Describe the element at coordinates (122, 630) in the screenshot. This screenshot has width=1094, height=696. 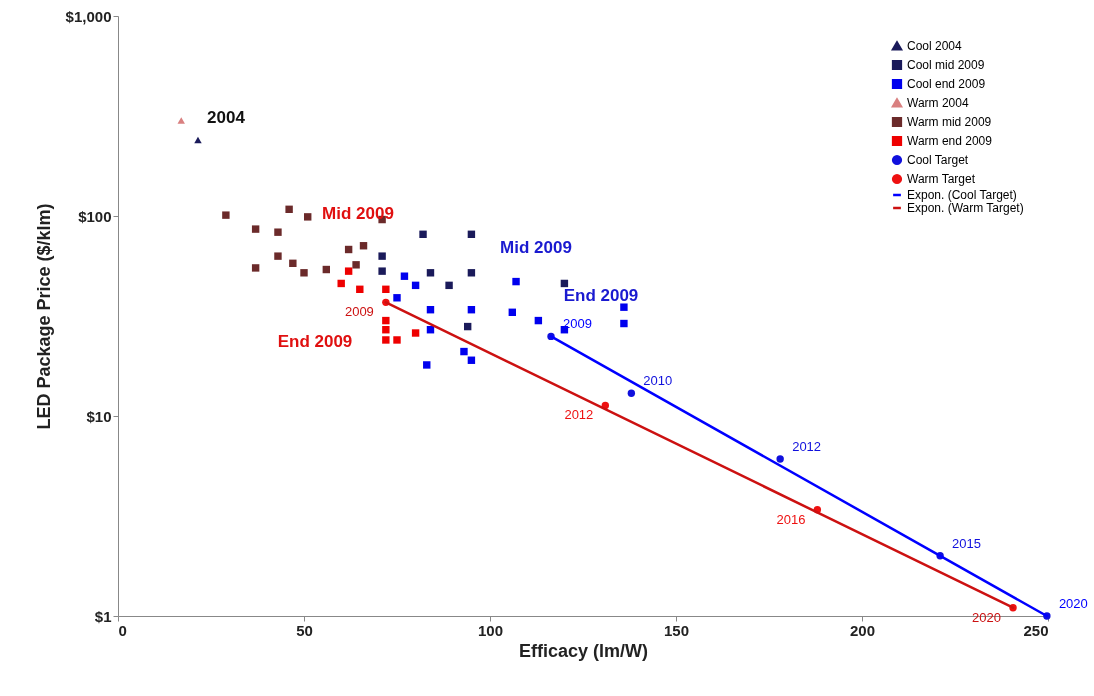
I see `x-tick-label: 0` at that location.